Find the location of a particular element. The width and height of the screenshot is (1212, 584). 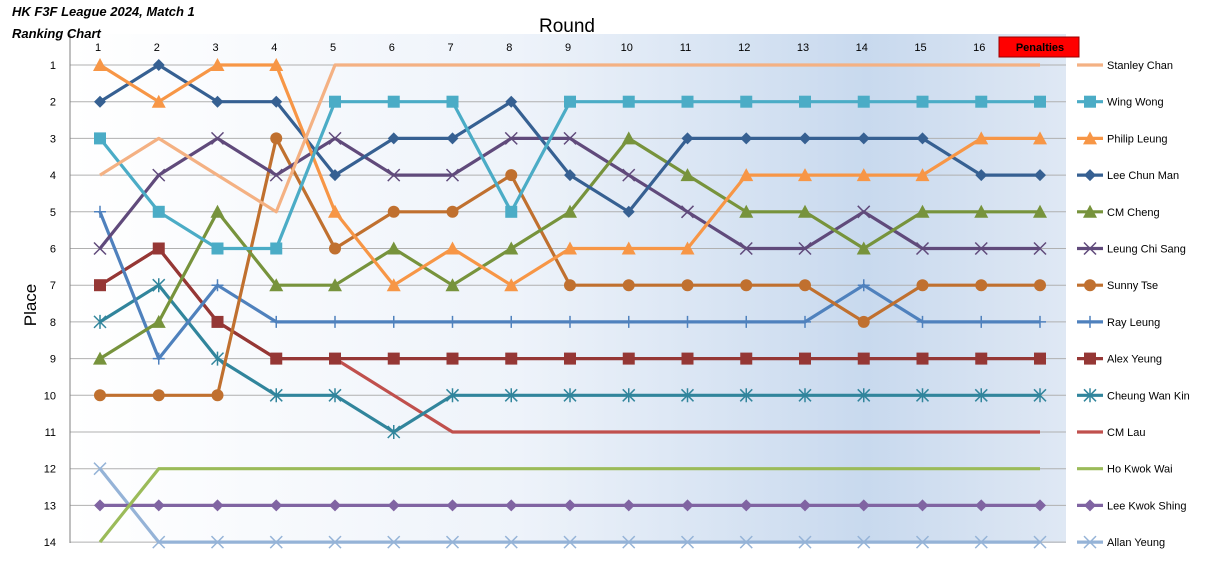

legend-item: Sunny Tse is located at coordinates (1117, 285).